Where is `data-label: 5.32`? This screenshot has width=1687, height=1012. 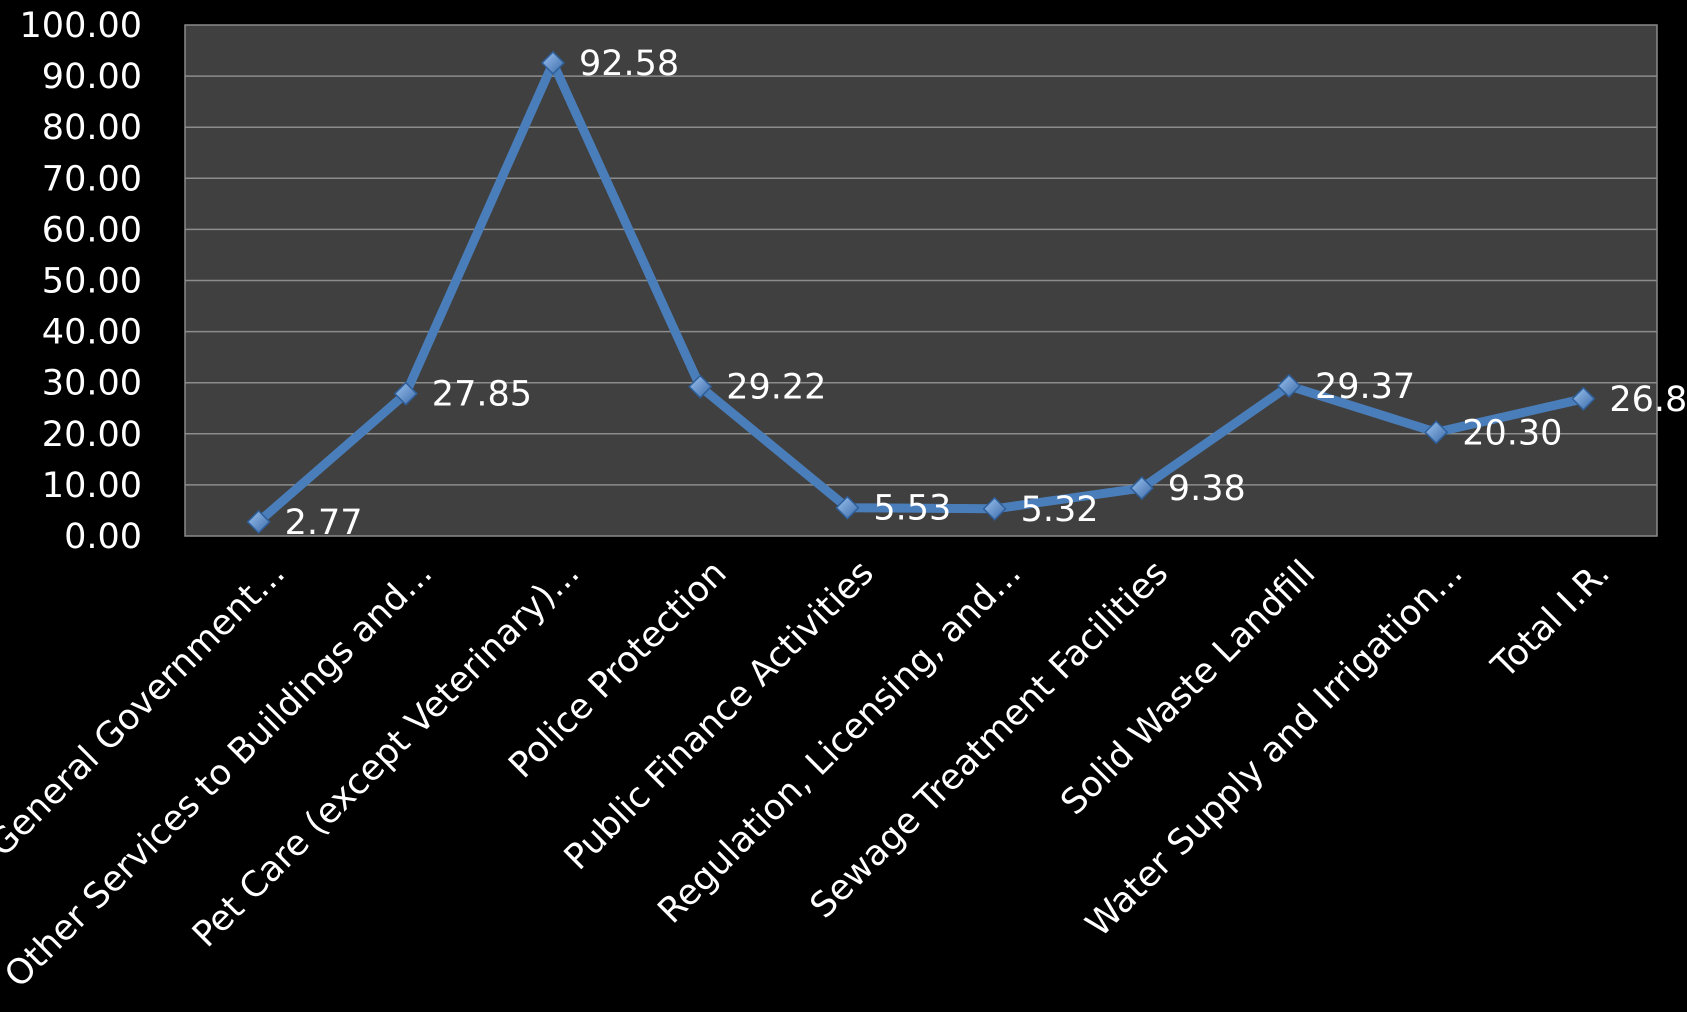 data-label: 5.32 is located at coordinates (1060, 510).